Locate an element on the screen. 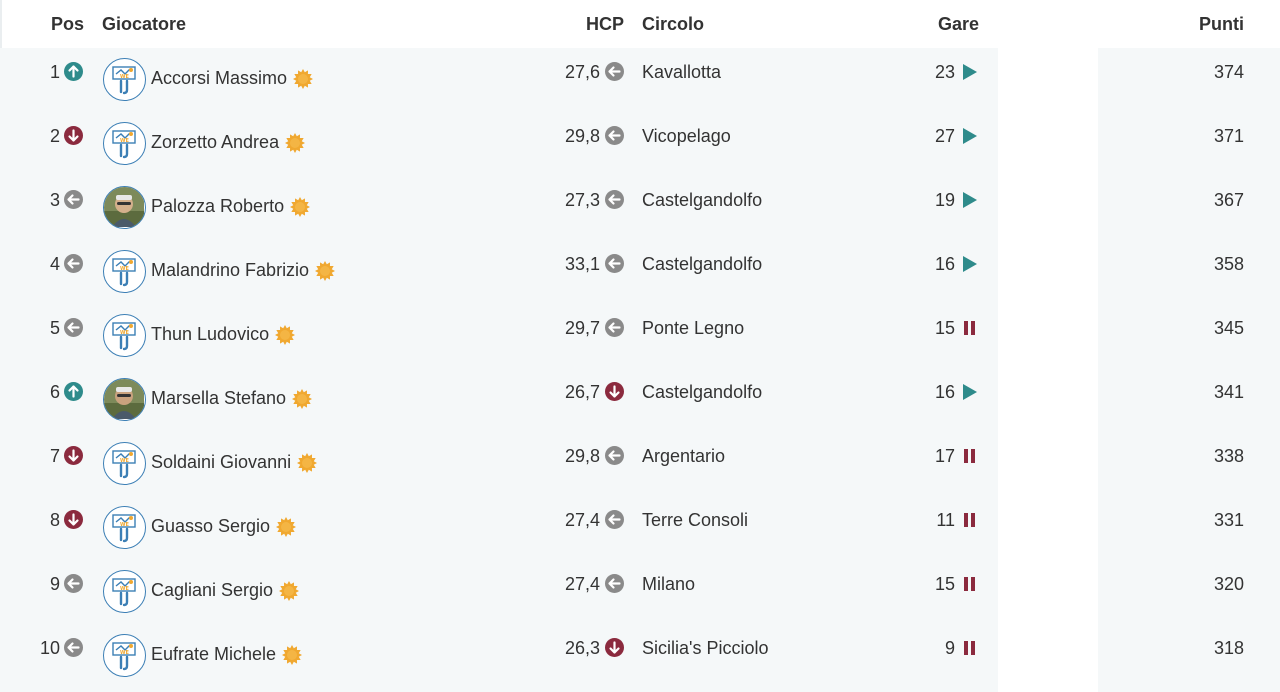 Image resolution: width=1280 pixels, height=692 pixels. header-pos: Pos is located at coordinates (67, 24).